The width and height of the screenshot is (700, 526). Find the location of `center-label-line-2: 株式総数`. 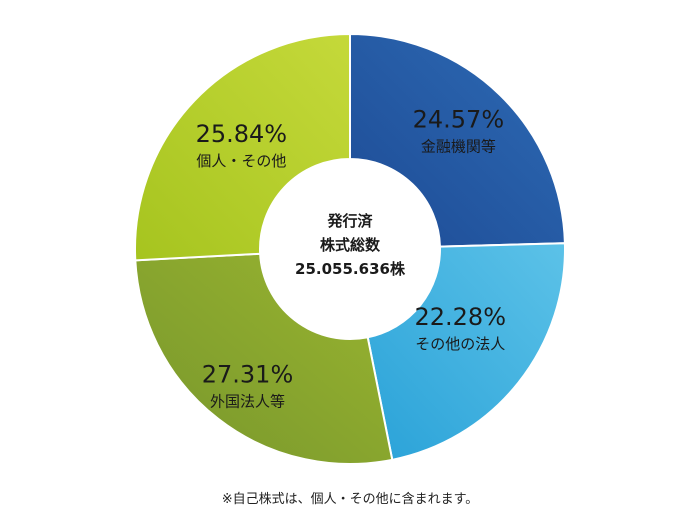

center-label-line-2: 株式総数 is located at coordinates (350, 245).